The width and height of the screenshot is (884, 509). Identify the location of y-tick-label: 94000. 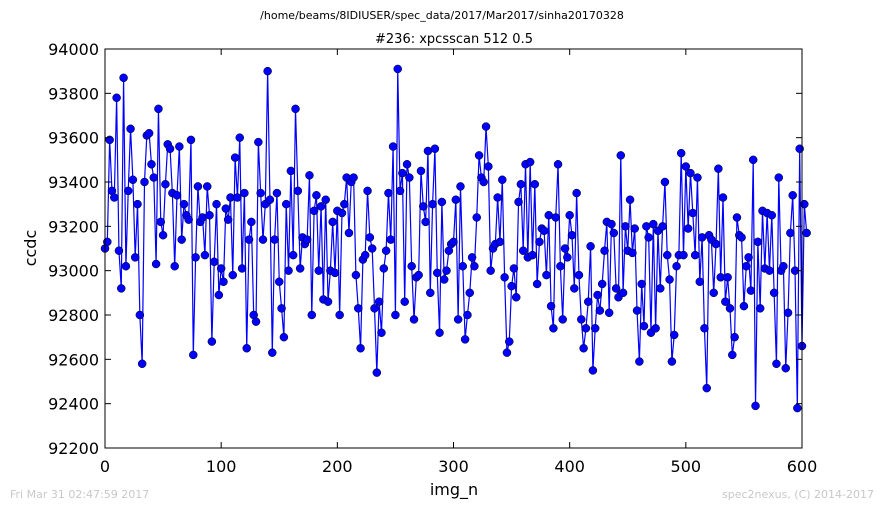
(73, 49).